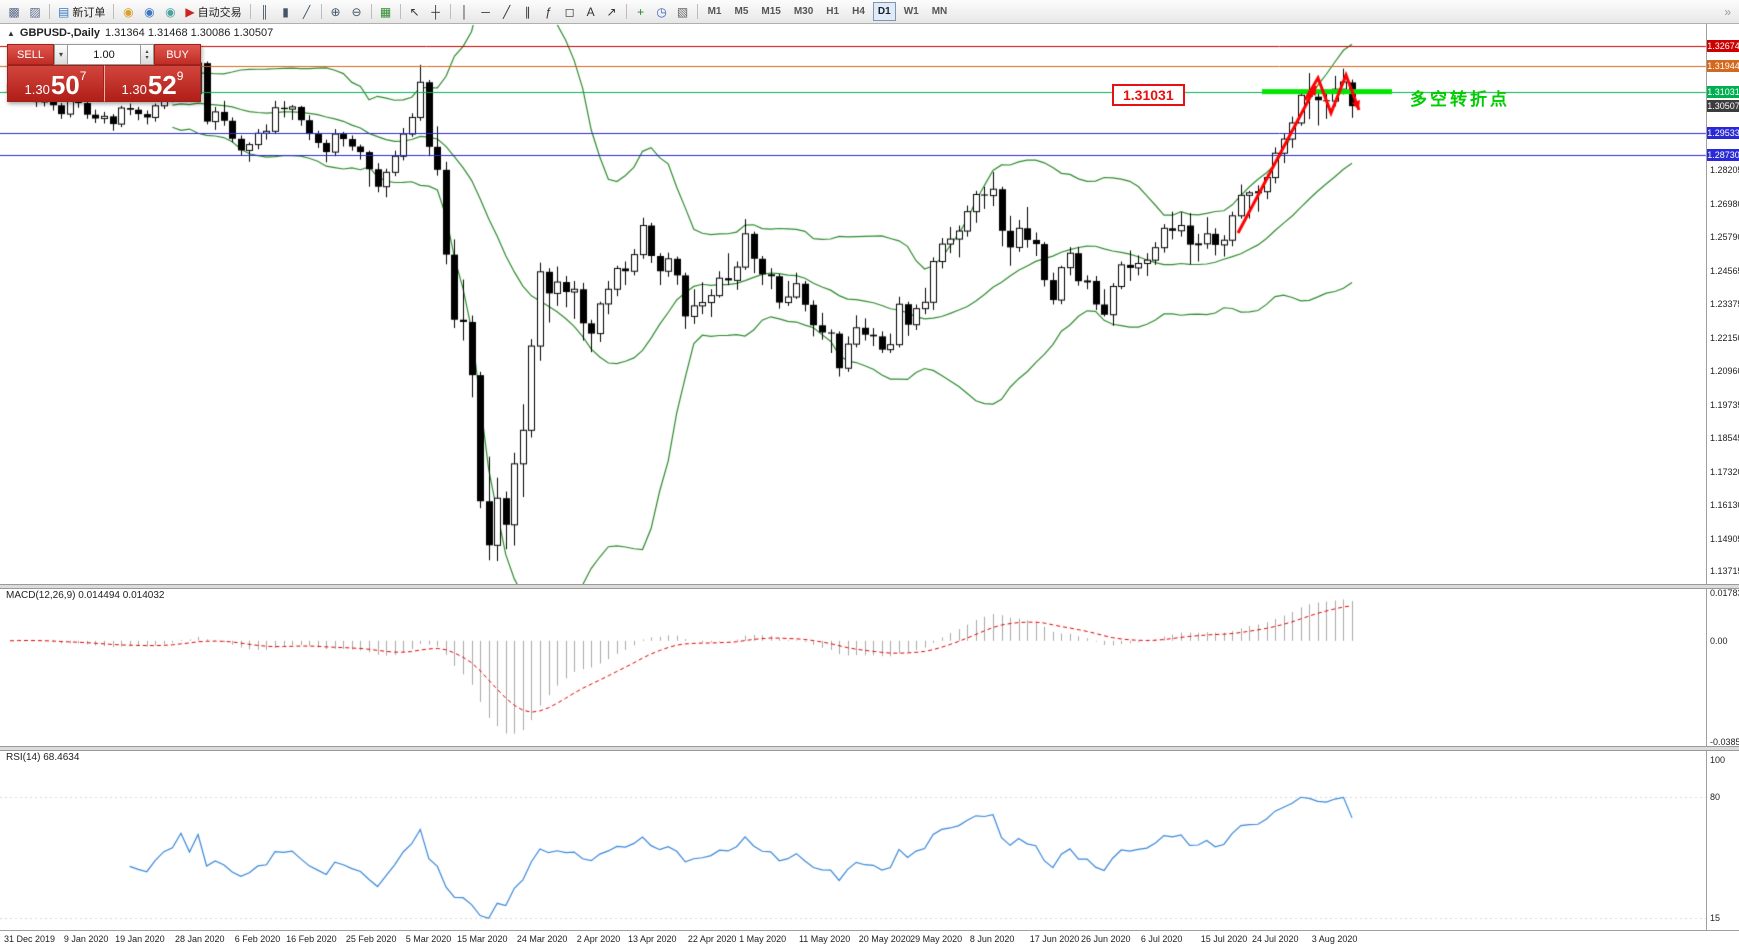 This screenshot has width=1739, height=948. I want to click on date-label: 5 Mar 2020, so click(428, 939).